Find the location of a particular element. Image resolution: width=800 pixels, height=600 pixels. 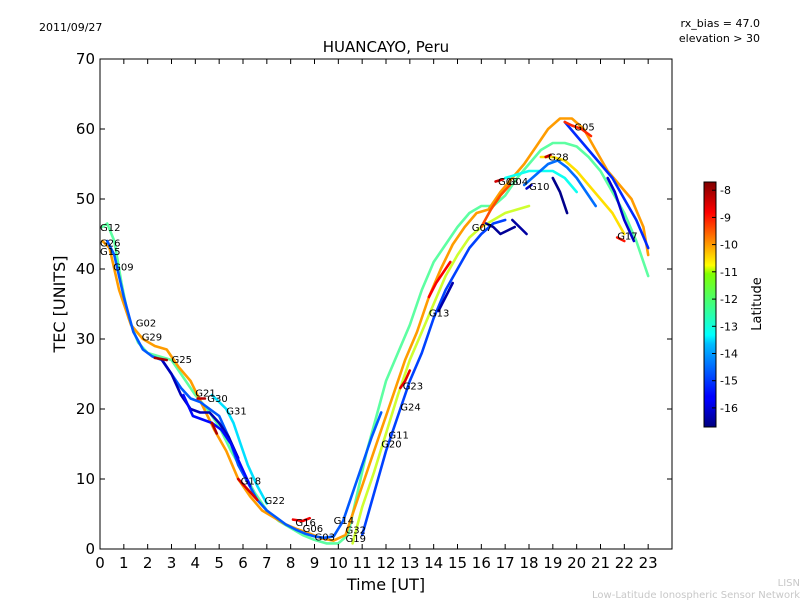

x-tick-label: 12 is located at coordinates (385, 563).